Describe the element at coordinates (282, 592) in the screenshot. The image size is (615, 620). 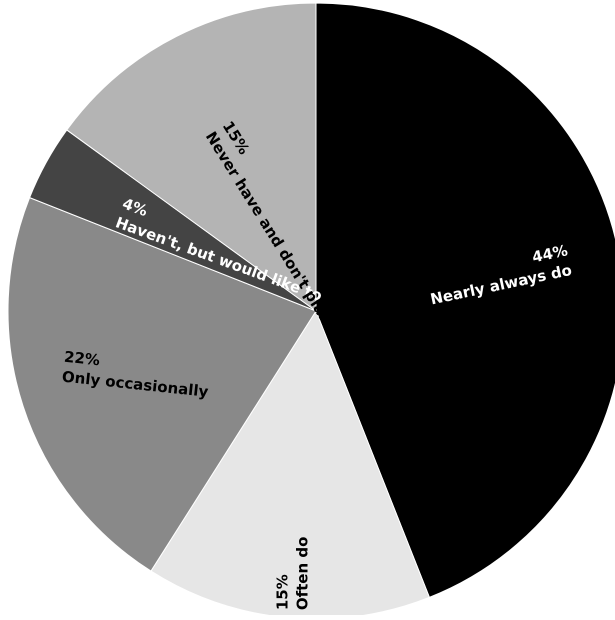
I see `pie-value-label: 15%` at that location.